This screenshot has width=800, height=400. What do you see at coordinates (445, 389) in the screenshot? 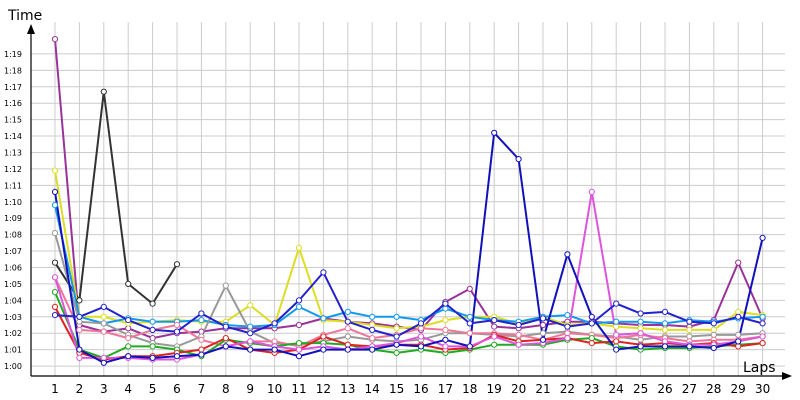
I see `x-tick-label: 17` at bounding box center [445, 389].